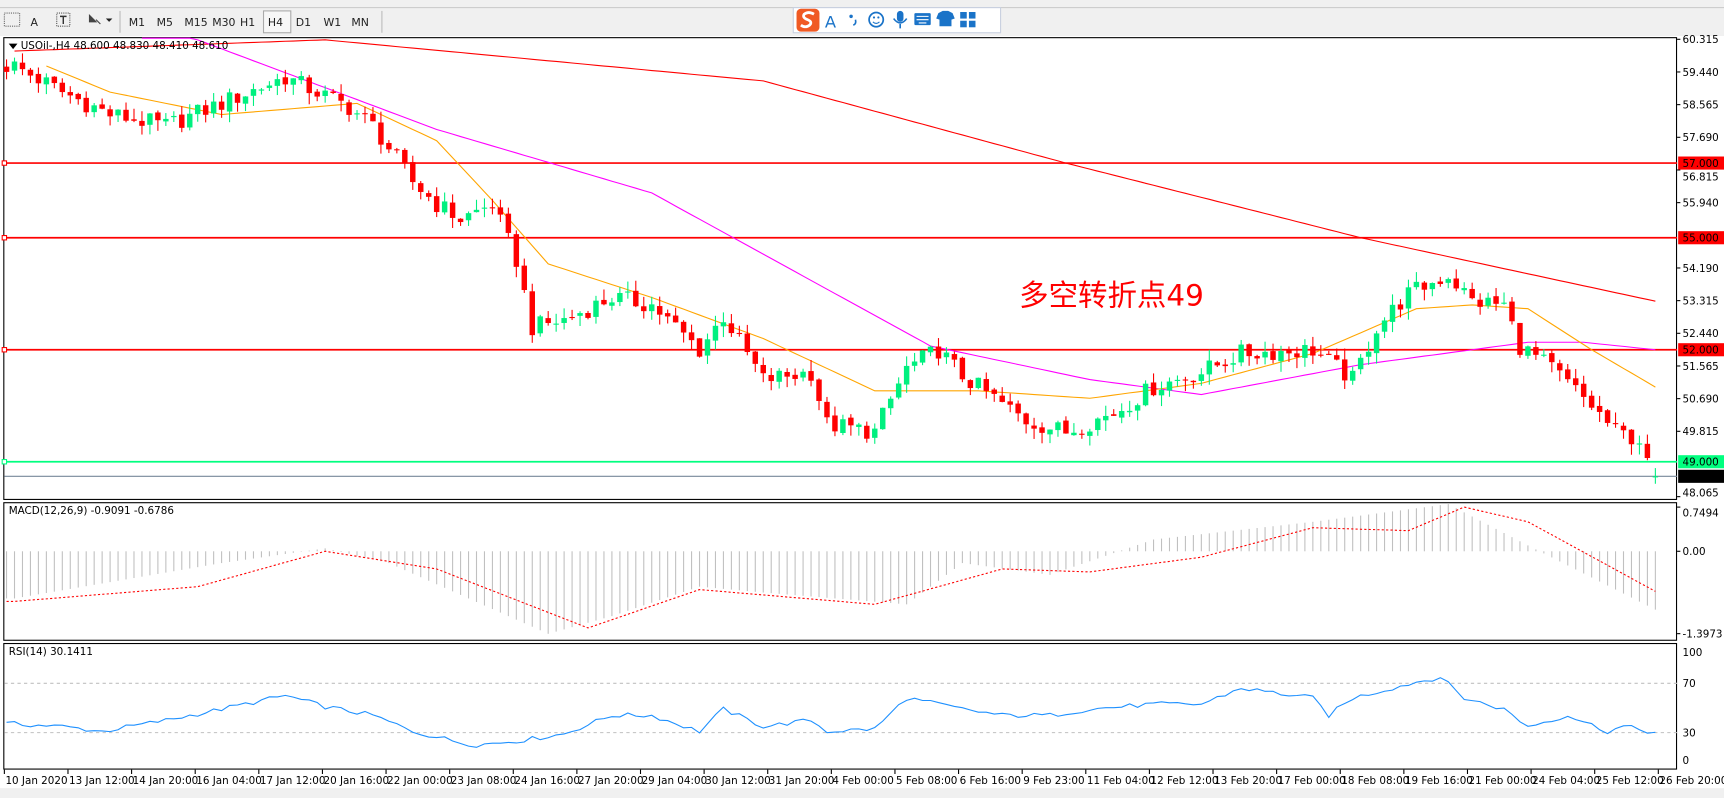 This screenshot has width=1724, height=798. What do you see at coordinates (165, 22) in the screenshot?
I see `timeframe-button-m5: M5` at bounding box center [165, 22].